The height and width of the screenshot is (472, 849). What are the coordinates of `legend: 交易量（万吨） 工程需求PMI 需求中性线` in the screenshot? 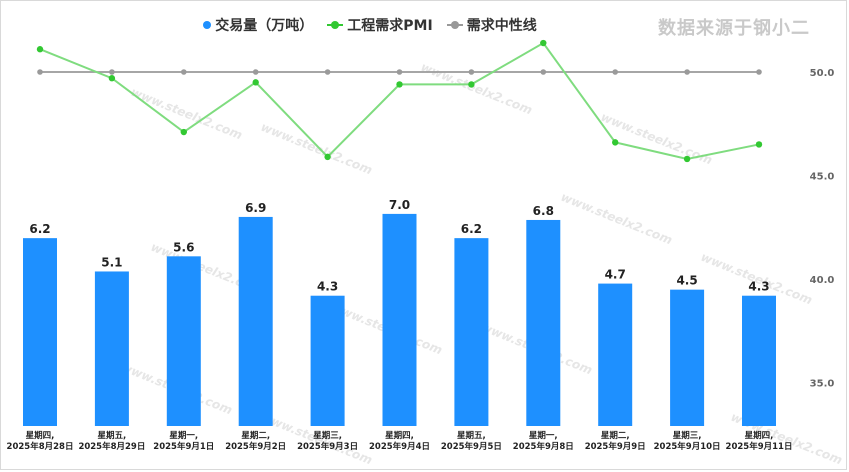 It's located at (370, 25).